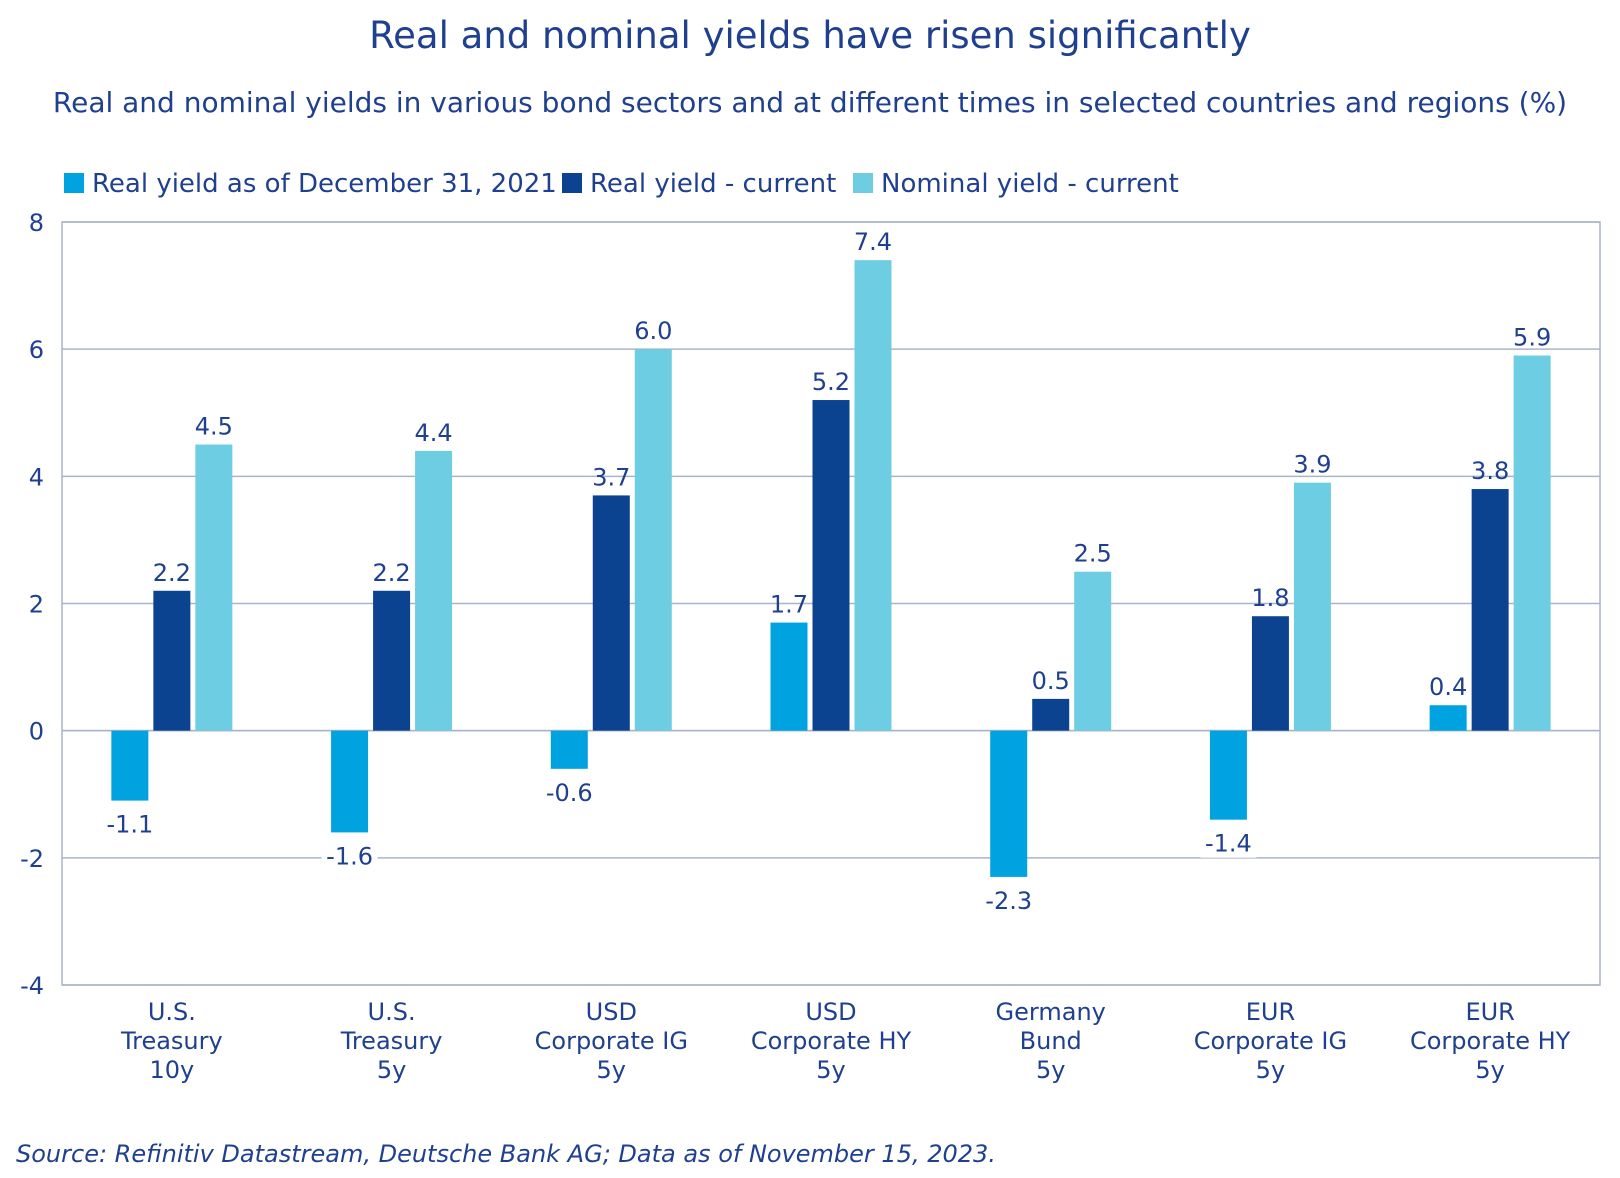 This screenshot has width=1620, height=1178. I want to click on x-tick-label: EUR Corporate IG 5y, so click(1270, 1041).